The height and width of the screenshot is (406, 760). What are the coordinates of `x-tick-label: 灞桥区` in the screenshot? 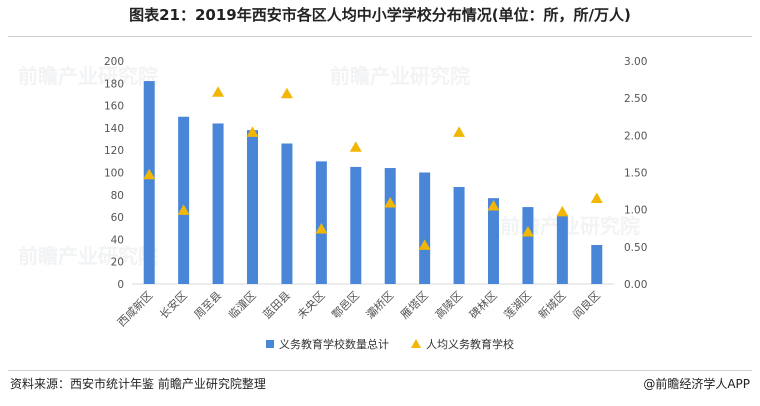 It's located at (380, 305).